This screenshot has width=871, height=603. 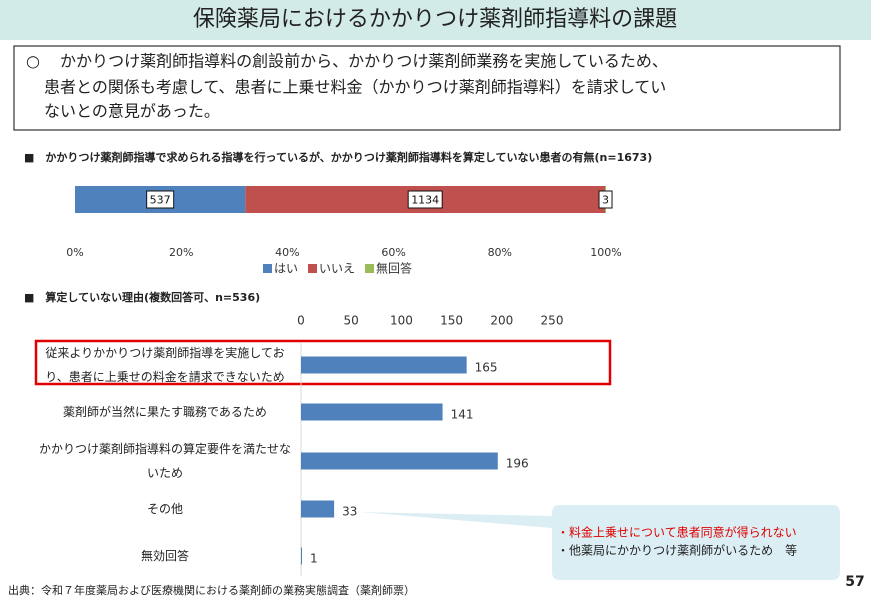 What do you see at coordinates (451, 321) in the screenshot?
I see `x-tick-label: 150` at bounding box center [451, 321].